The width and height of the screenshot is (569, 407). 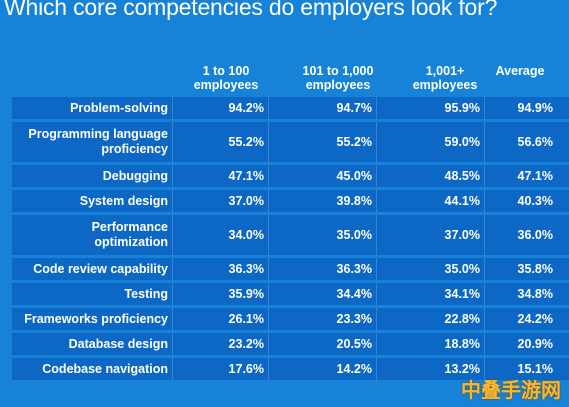 I want to click on watermark-logo: 中叠手游网, so click(x=511, y=391).